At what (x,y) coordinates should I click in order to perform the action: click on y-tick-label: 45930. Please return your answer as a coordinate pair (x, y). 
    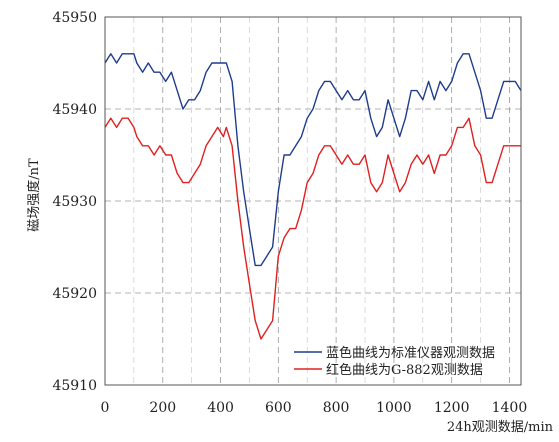
    Looking at the image, I should click on (74, 202).